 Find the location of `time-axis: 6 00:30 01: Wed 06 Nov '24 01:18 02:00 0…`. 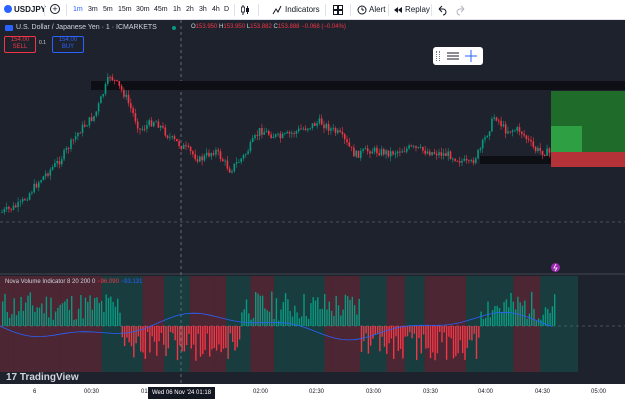

time-axis: 6 00:30 01: Wed 06 Nov '24 01:18 02:00 0… is located at coordinates (312, 393).